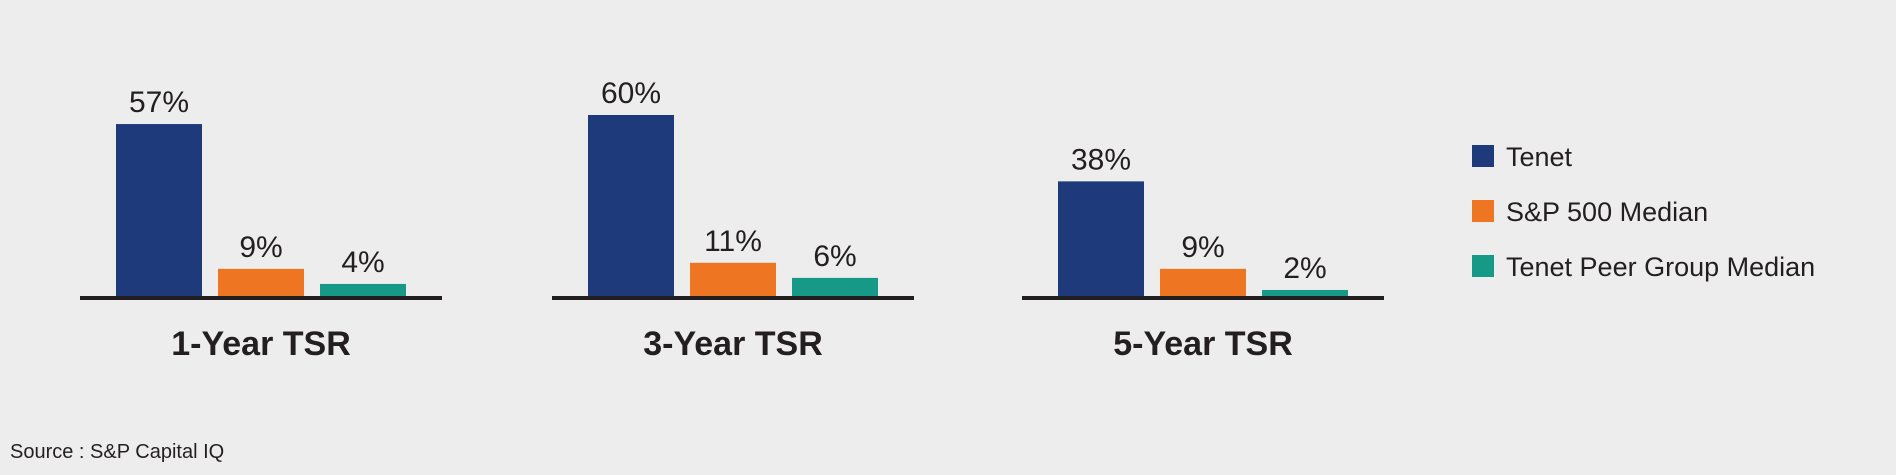 This screenshot has width=1896, height=475. What do you see at coordinates (362, 262) in the screenshot?
I see `data-label-tenet-peer-group-median-1-year-tsr: 4%` at bounding box center [362, 262].